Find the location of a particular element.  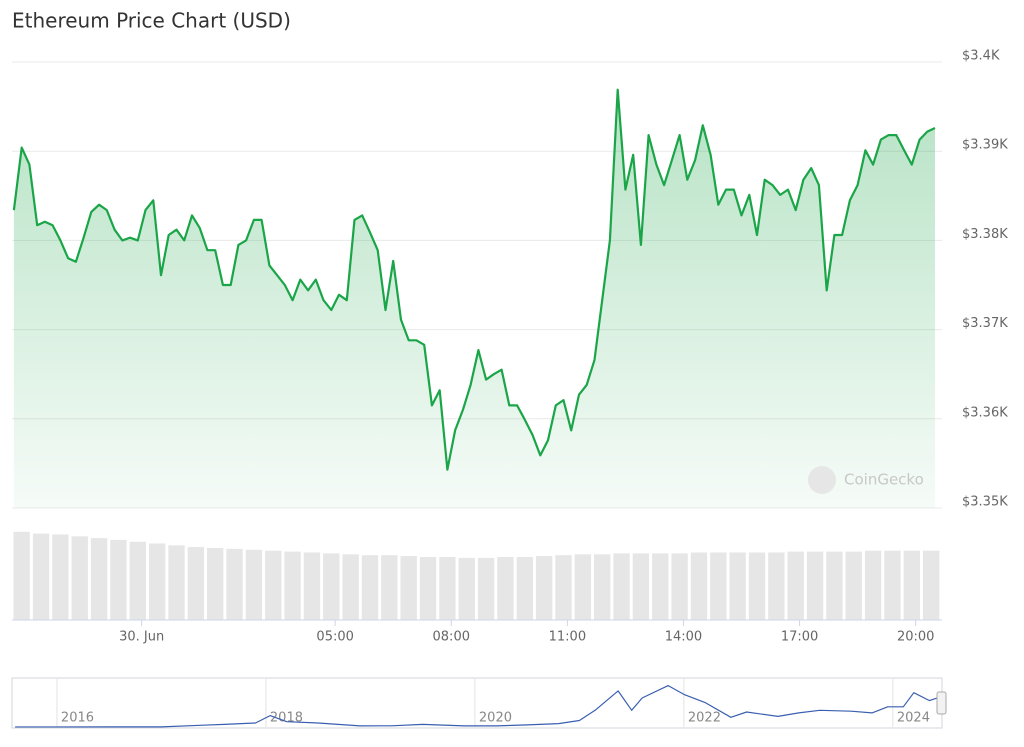

y-tick-label: $3.4K is located at coordinates (981, 56).